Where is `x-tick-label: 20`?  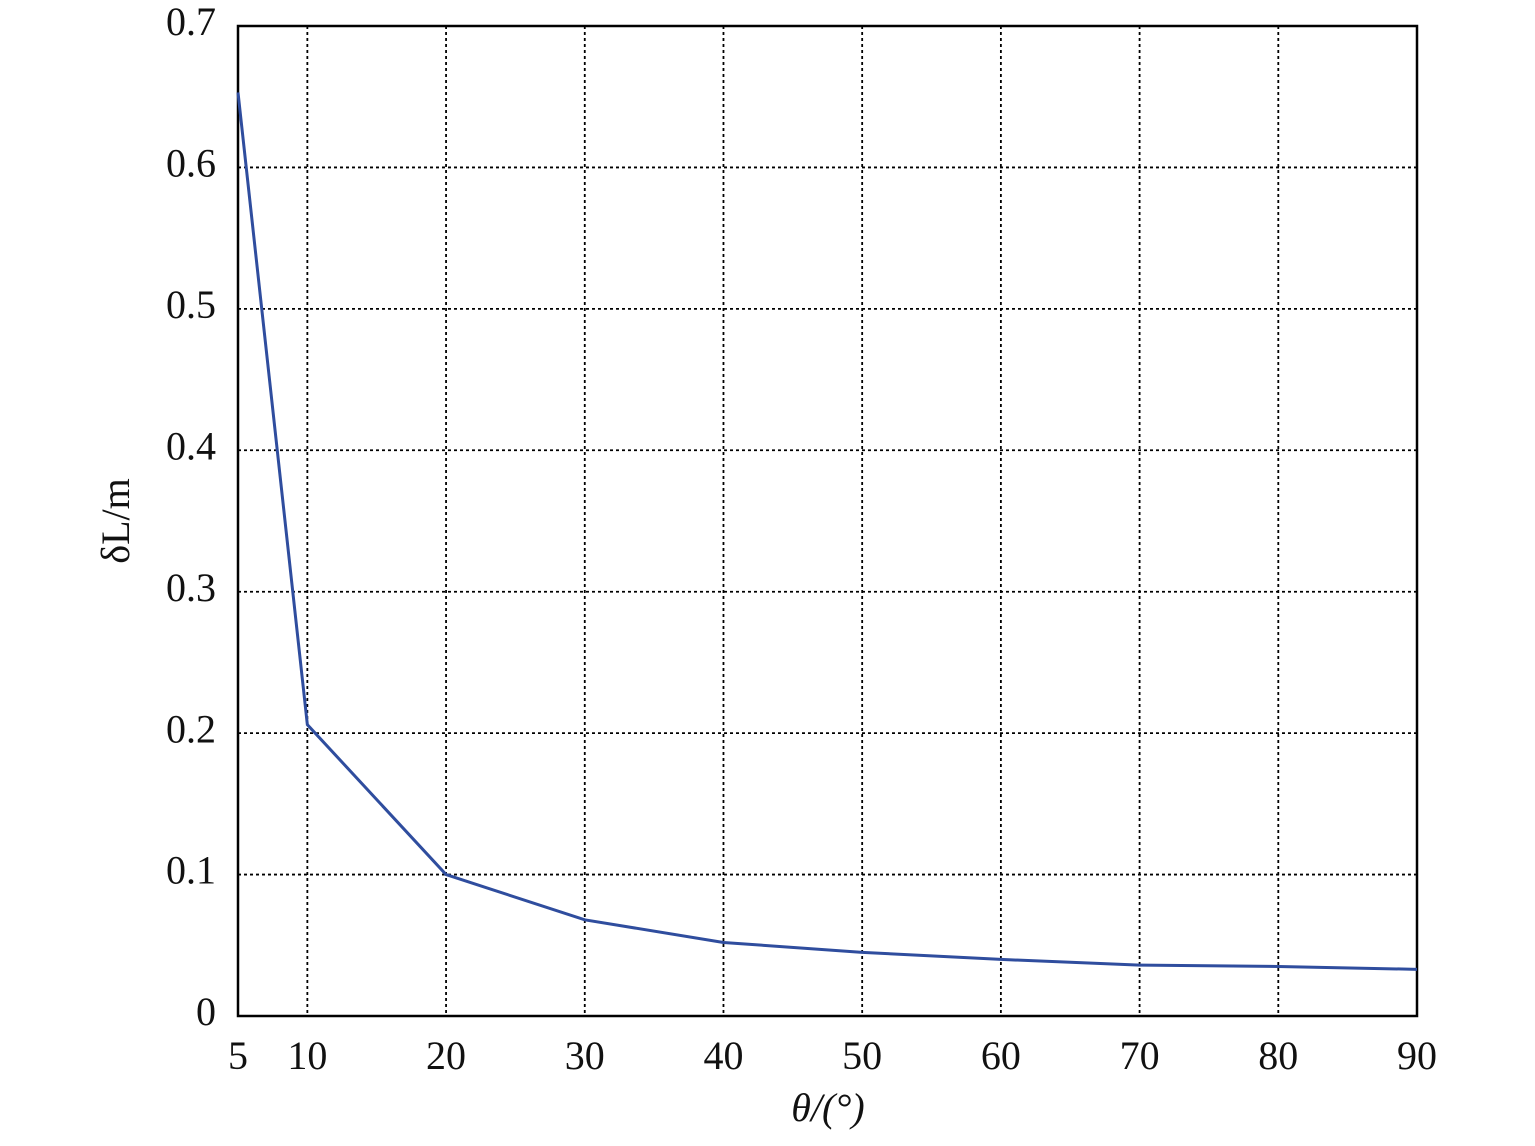 x-tick-label: 20 is located at coordinates (446, 1055).